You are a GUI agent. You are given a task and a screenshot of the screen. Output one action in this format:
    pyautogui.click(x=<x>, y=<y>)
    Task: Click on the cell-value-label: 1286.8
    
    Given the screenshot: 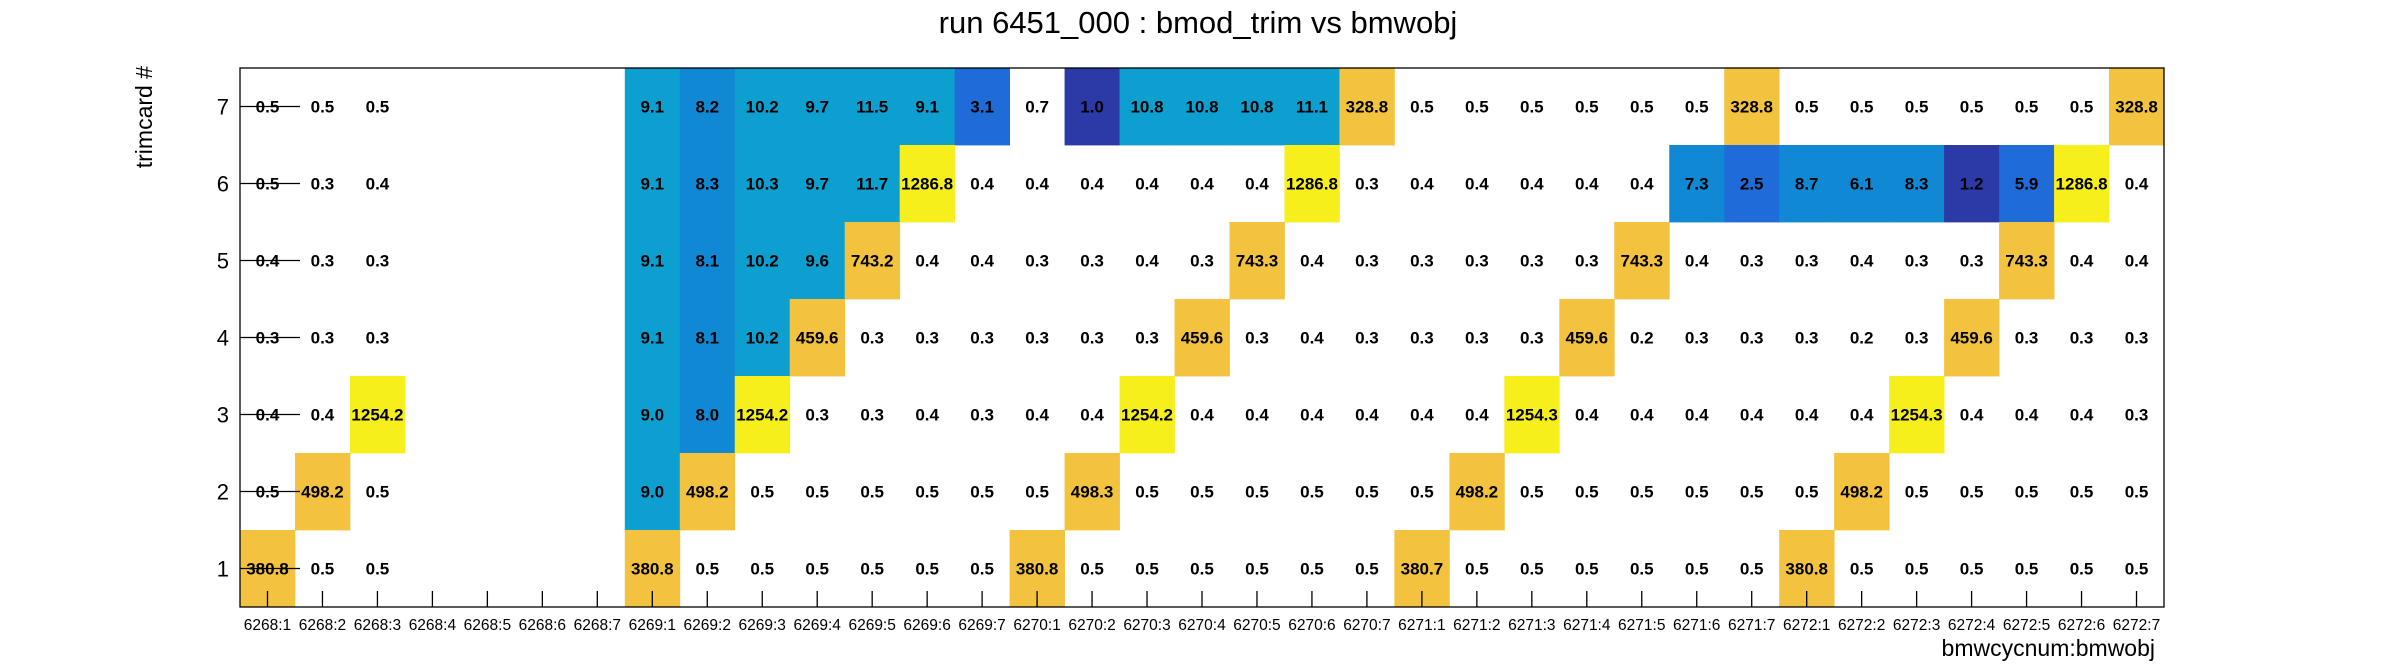 What is the action you would take?
    pyautogui.click(x=2082, y=184)
    